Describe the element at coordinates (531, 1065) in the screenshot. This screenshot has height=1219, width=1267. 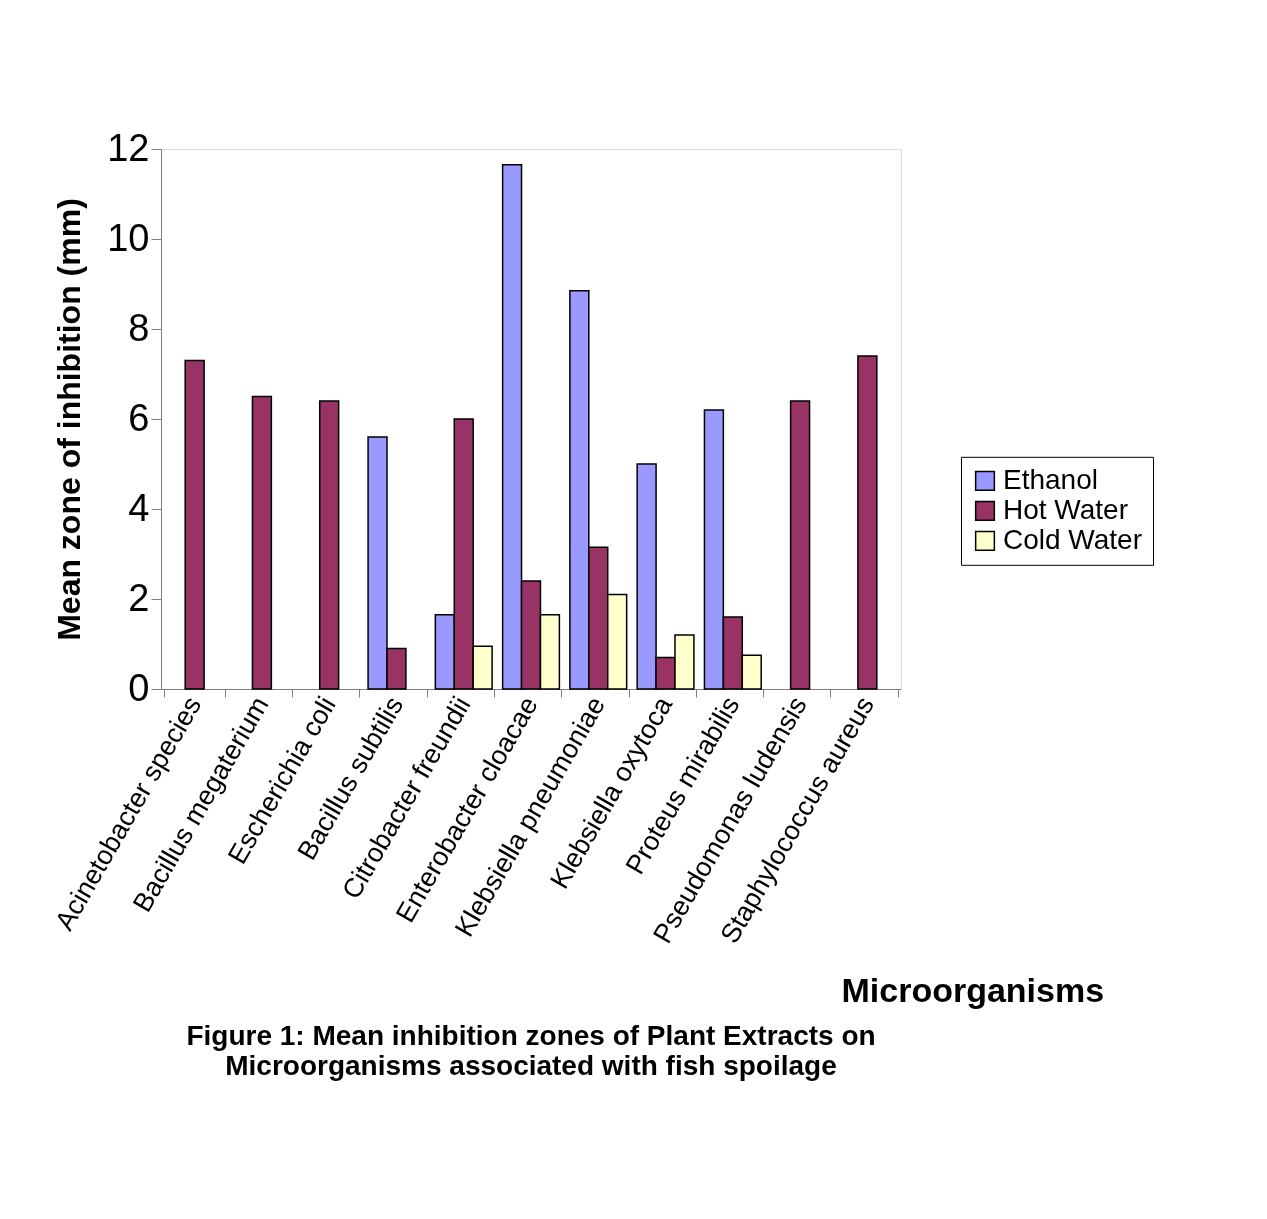
I see `text: Microorganisms associated with fish spoilage` at that location.